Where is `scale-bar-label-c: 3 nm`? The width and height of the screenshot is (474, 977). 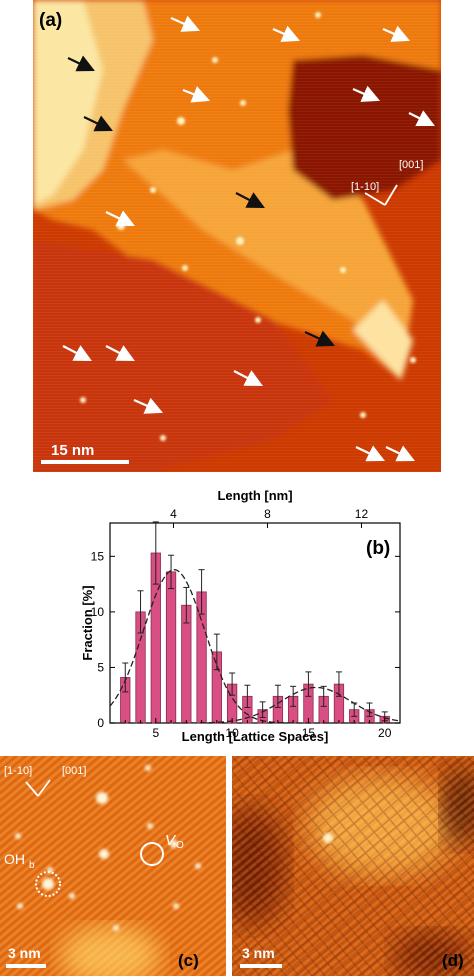 scale-bar-label-c: 3 nm is located at coordinates (24, 953).